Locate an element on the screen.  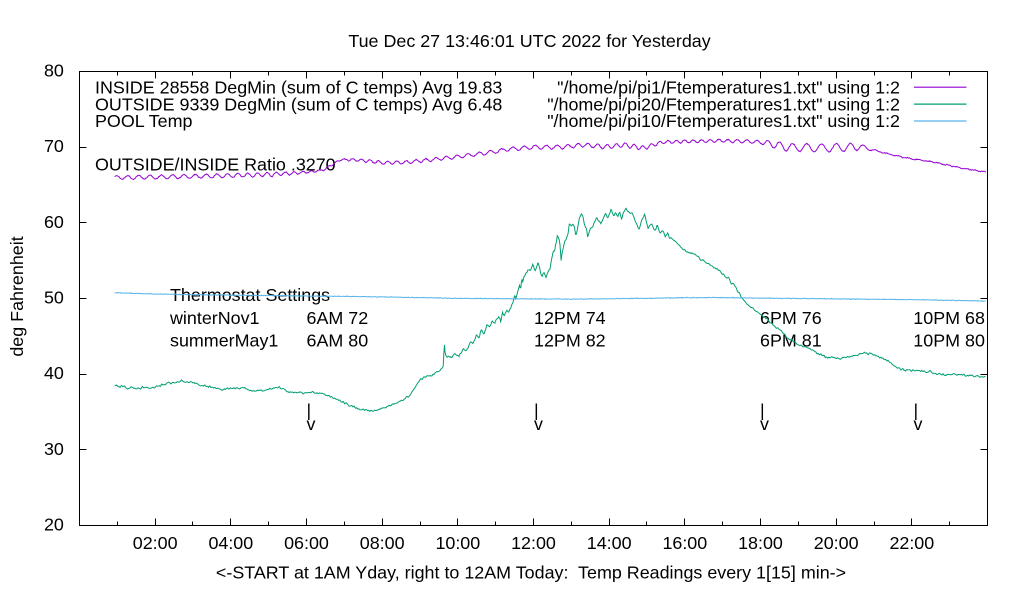
svg-text: 80 is located at coordinates (54, 71).